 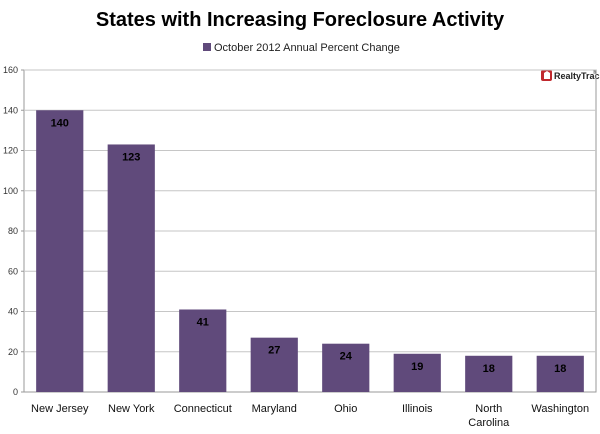 I want to click on legend: October 2012 Annual Percent Change, so click(x=301, y=48).